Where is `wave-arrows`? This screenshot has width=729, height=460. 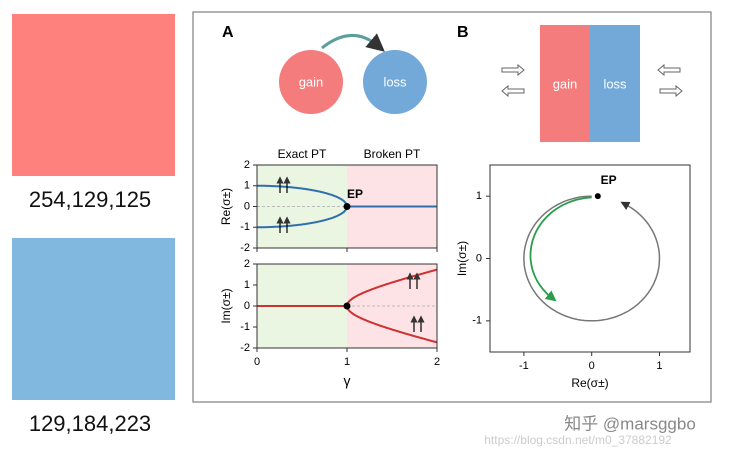
wave-arrows is located at coordinates (592, 80).